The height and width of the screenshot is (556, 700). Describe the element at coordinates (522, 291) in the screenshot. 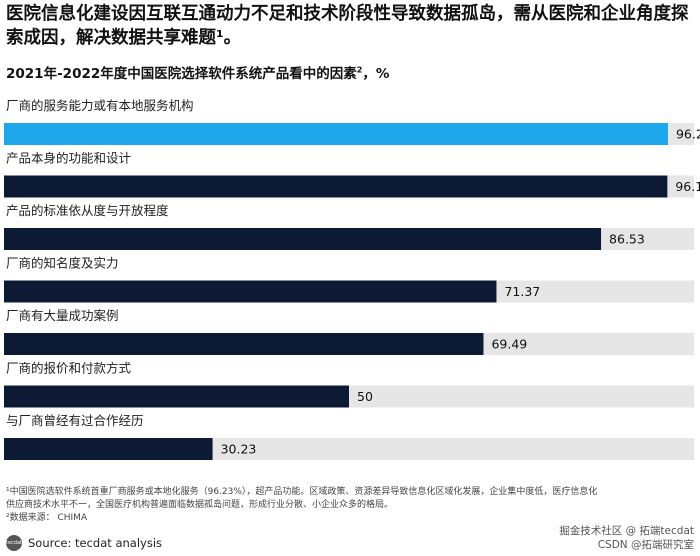

I see `value-label: 71.37` at that location.